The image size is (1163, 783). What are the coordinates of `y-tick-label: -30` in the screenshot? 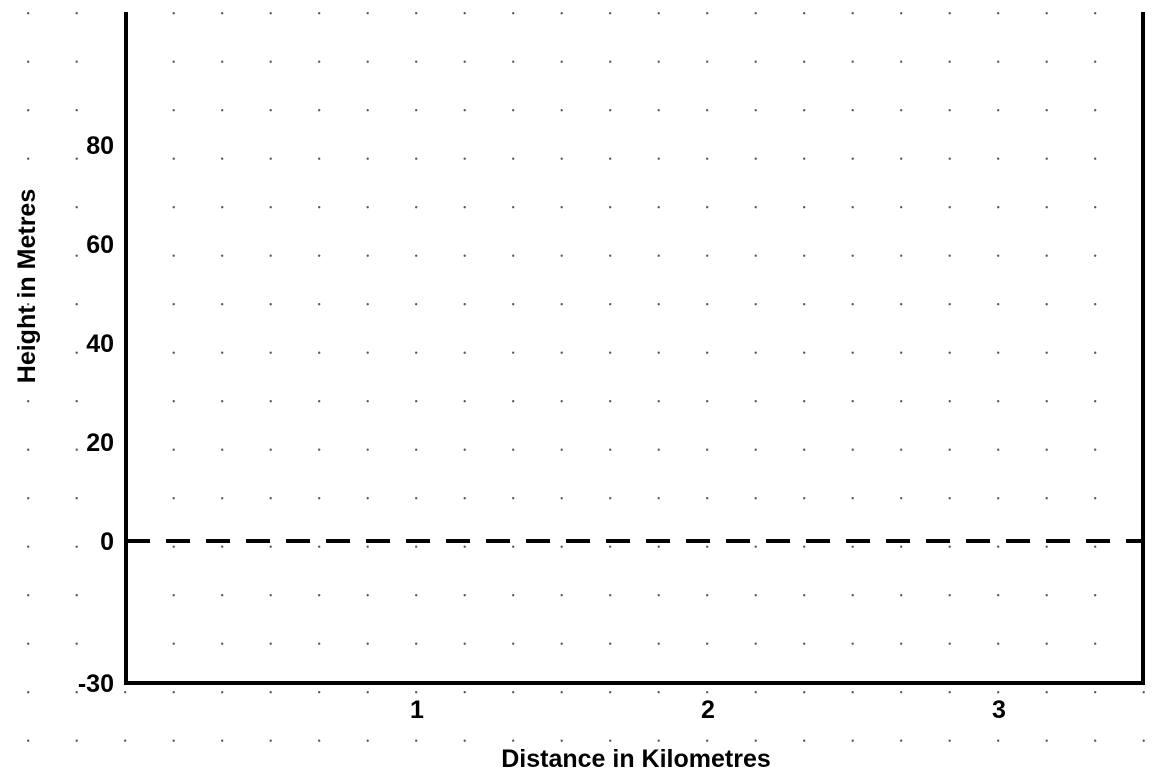 It's located at (96, 684).